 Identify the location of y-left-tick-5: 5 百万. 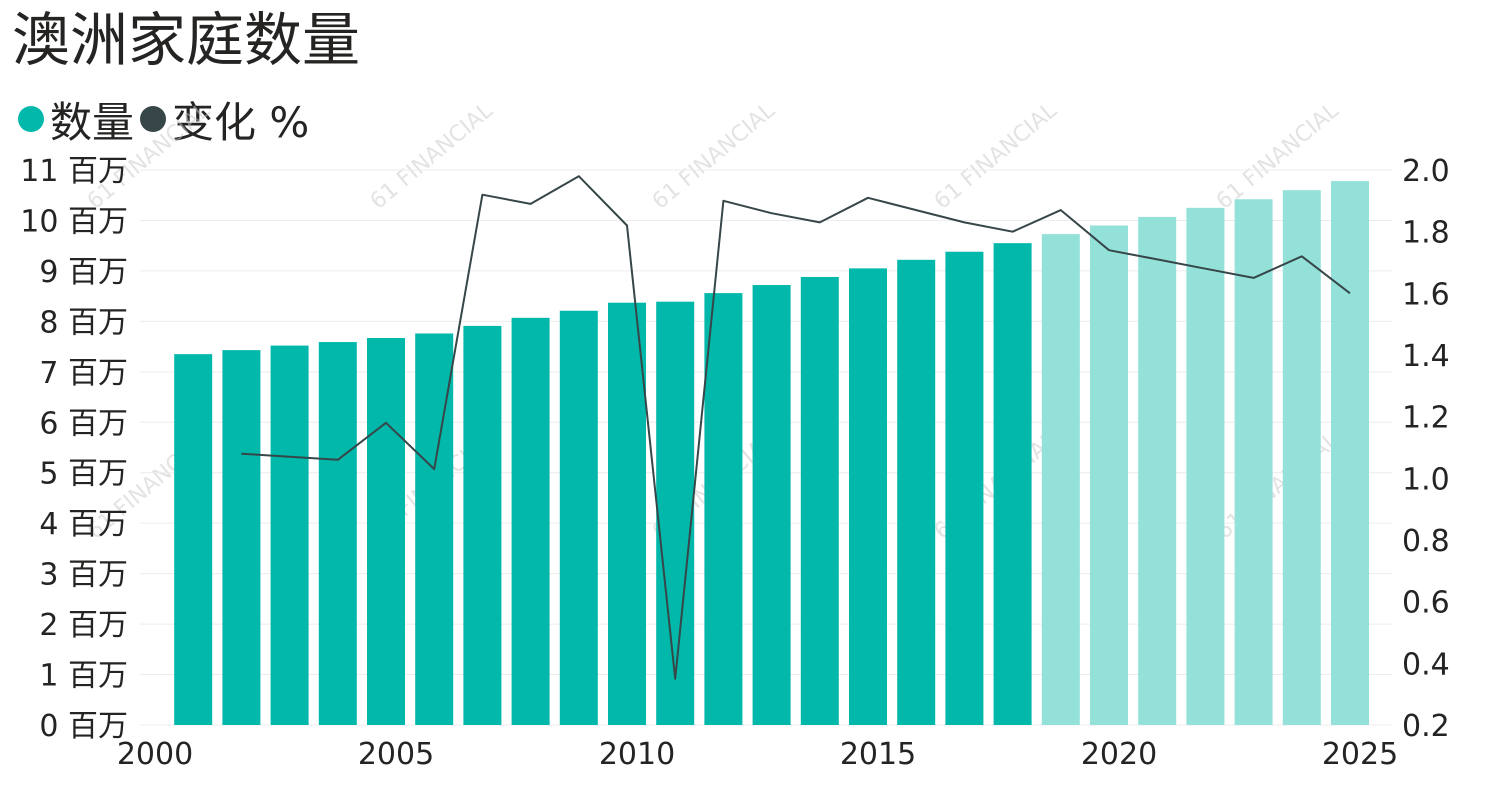
(83, 474).